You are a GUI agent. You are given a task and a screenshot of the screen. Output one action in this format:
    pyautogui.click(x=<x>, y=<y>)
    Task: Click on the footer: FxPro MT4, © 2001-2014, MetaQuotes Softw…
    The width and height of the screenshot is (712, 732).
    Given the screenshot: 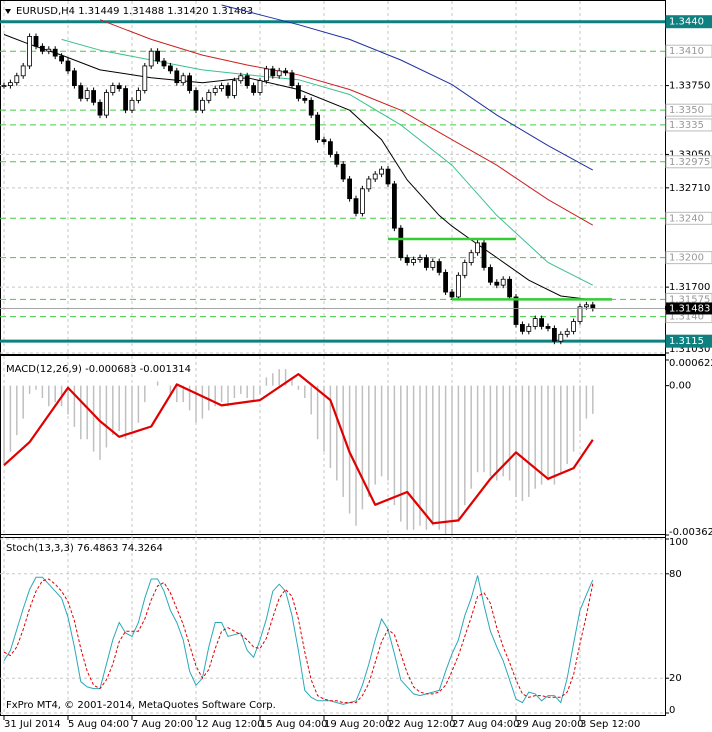 What is the action you would take?
    pyautogui.click(x=141, y=705)
    